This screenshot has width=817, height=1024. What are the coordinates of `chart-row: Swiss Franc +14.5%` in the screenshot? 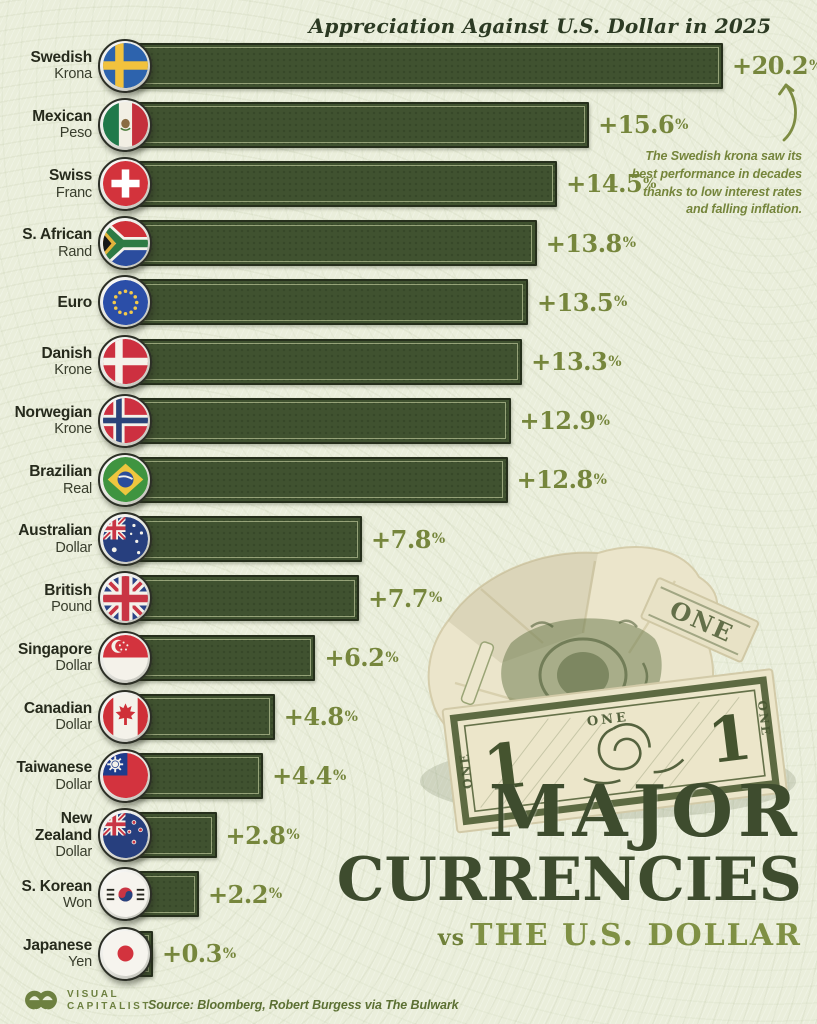 It's located at (408, 183).